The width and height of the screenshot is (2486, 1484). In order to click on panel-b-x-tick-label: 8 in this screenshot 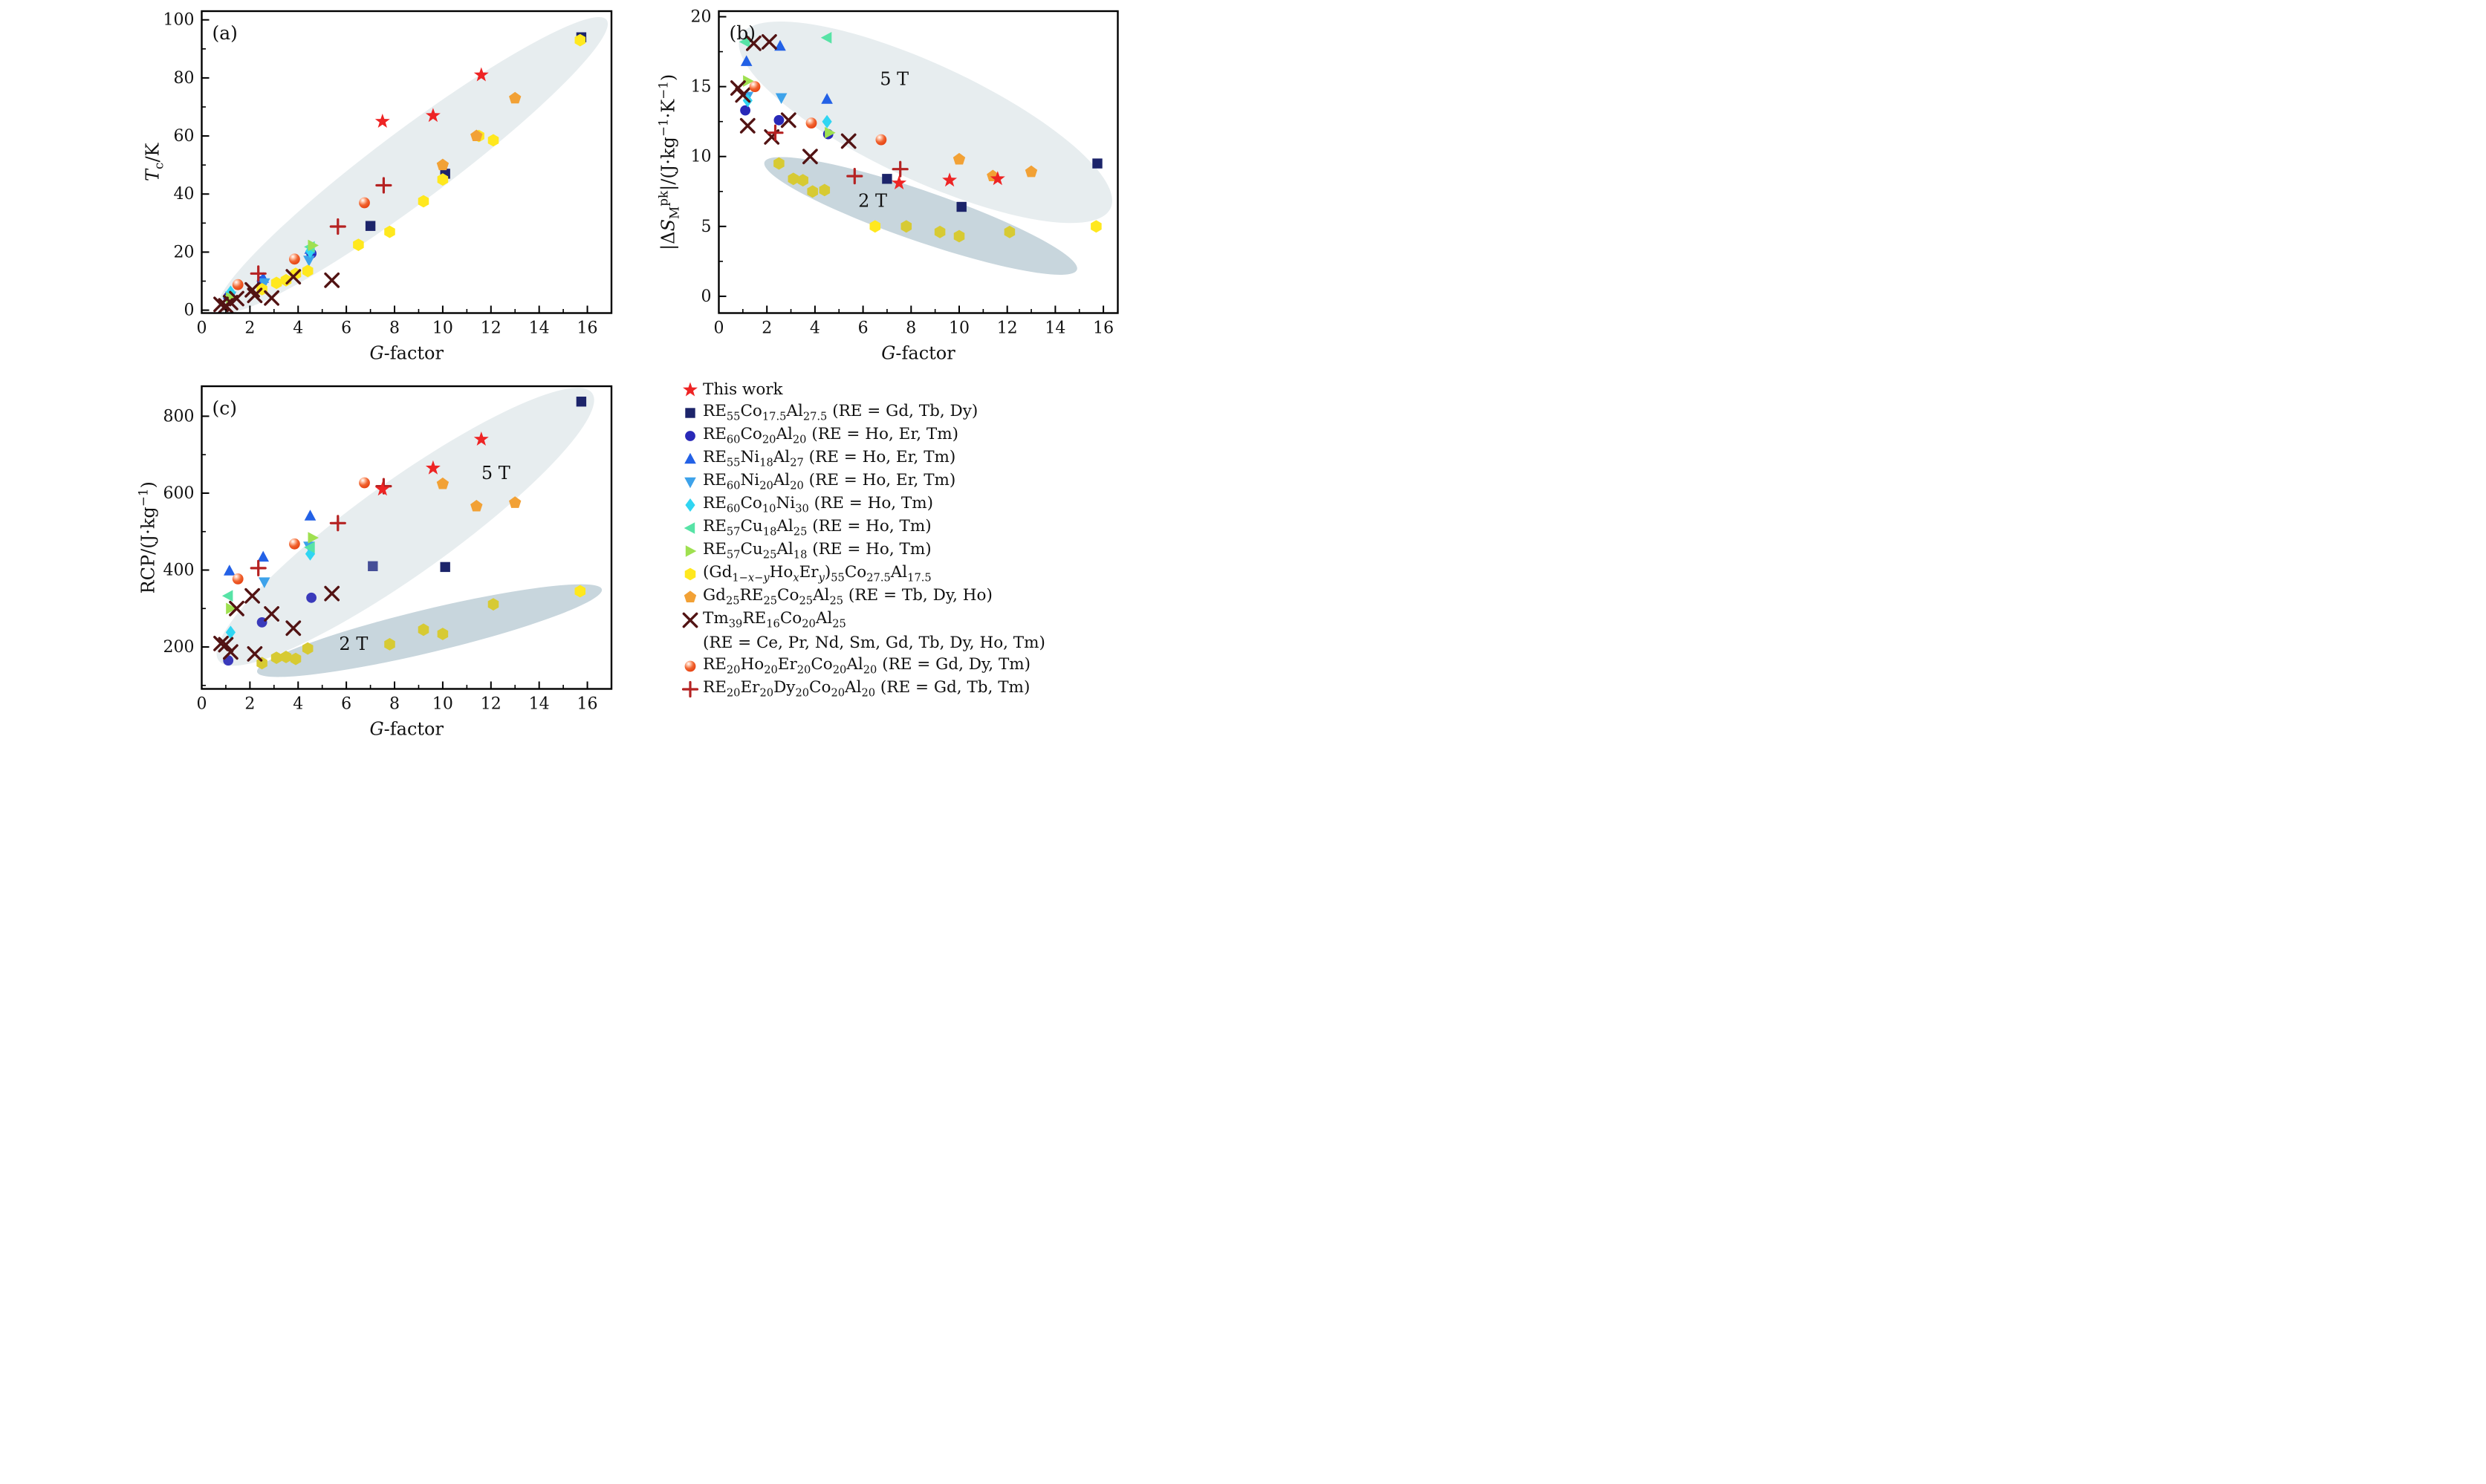, I will do `click(911, 329)`.